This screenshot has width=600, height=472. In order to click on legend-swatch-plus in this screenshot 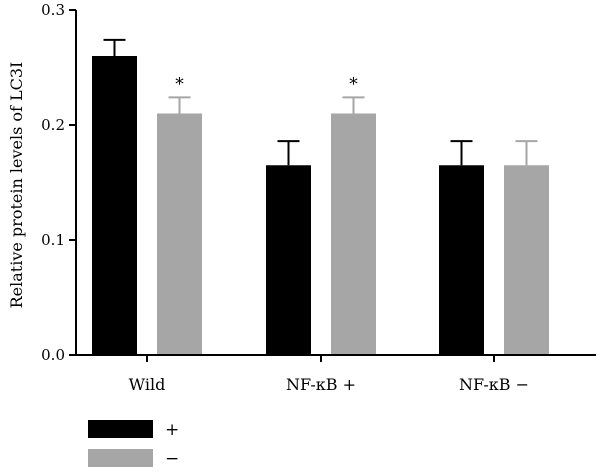, I will do `click(120, 429)`.